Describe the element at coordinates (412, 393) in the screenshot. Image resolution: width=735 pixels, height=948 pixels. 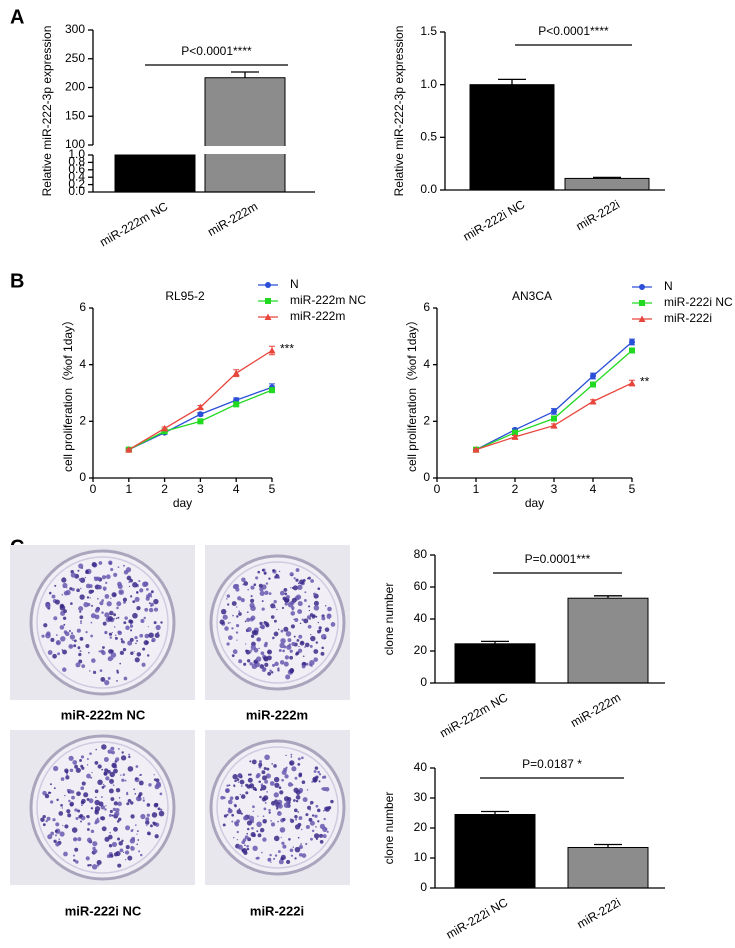
I see `y-axis-label: cell proliferation（%of 1day）` at that location.